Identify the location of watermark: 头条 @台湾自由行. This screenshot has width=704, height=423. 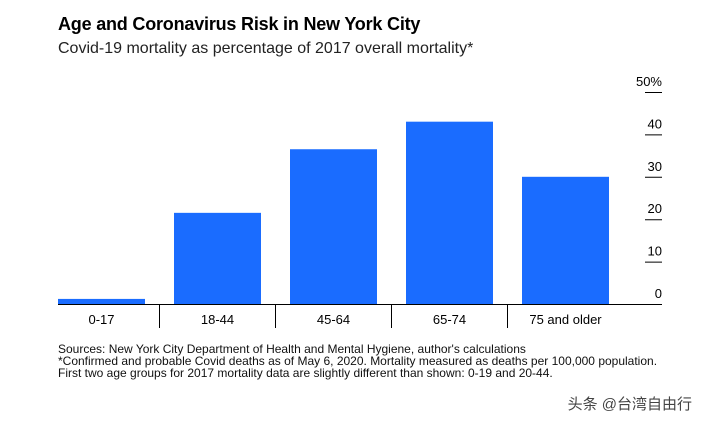
(629, 404).